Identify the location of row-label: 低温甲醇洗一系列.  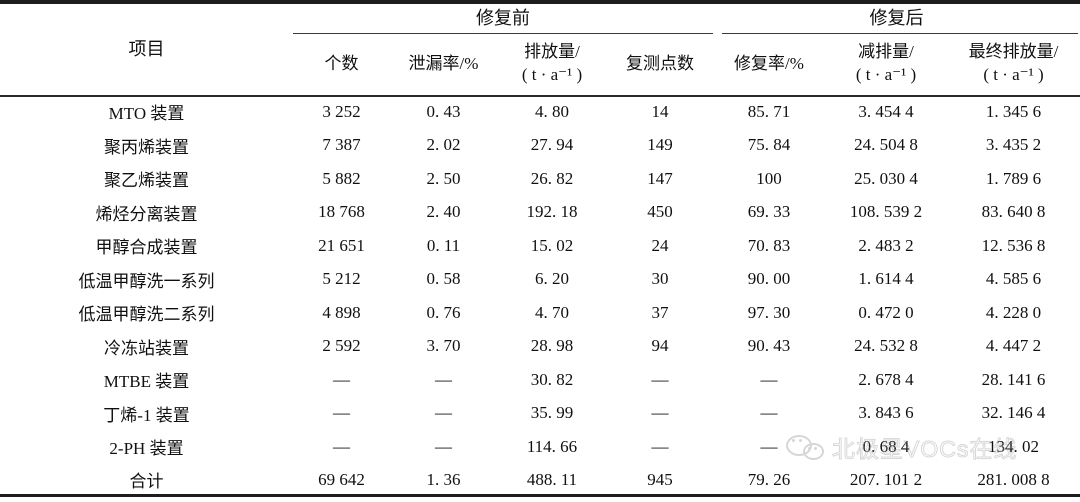
(146, 281).